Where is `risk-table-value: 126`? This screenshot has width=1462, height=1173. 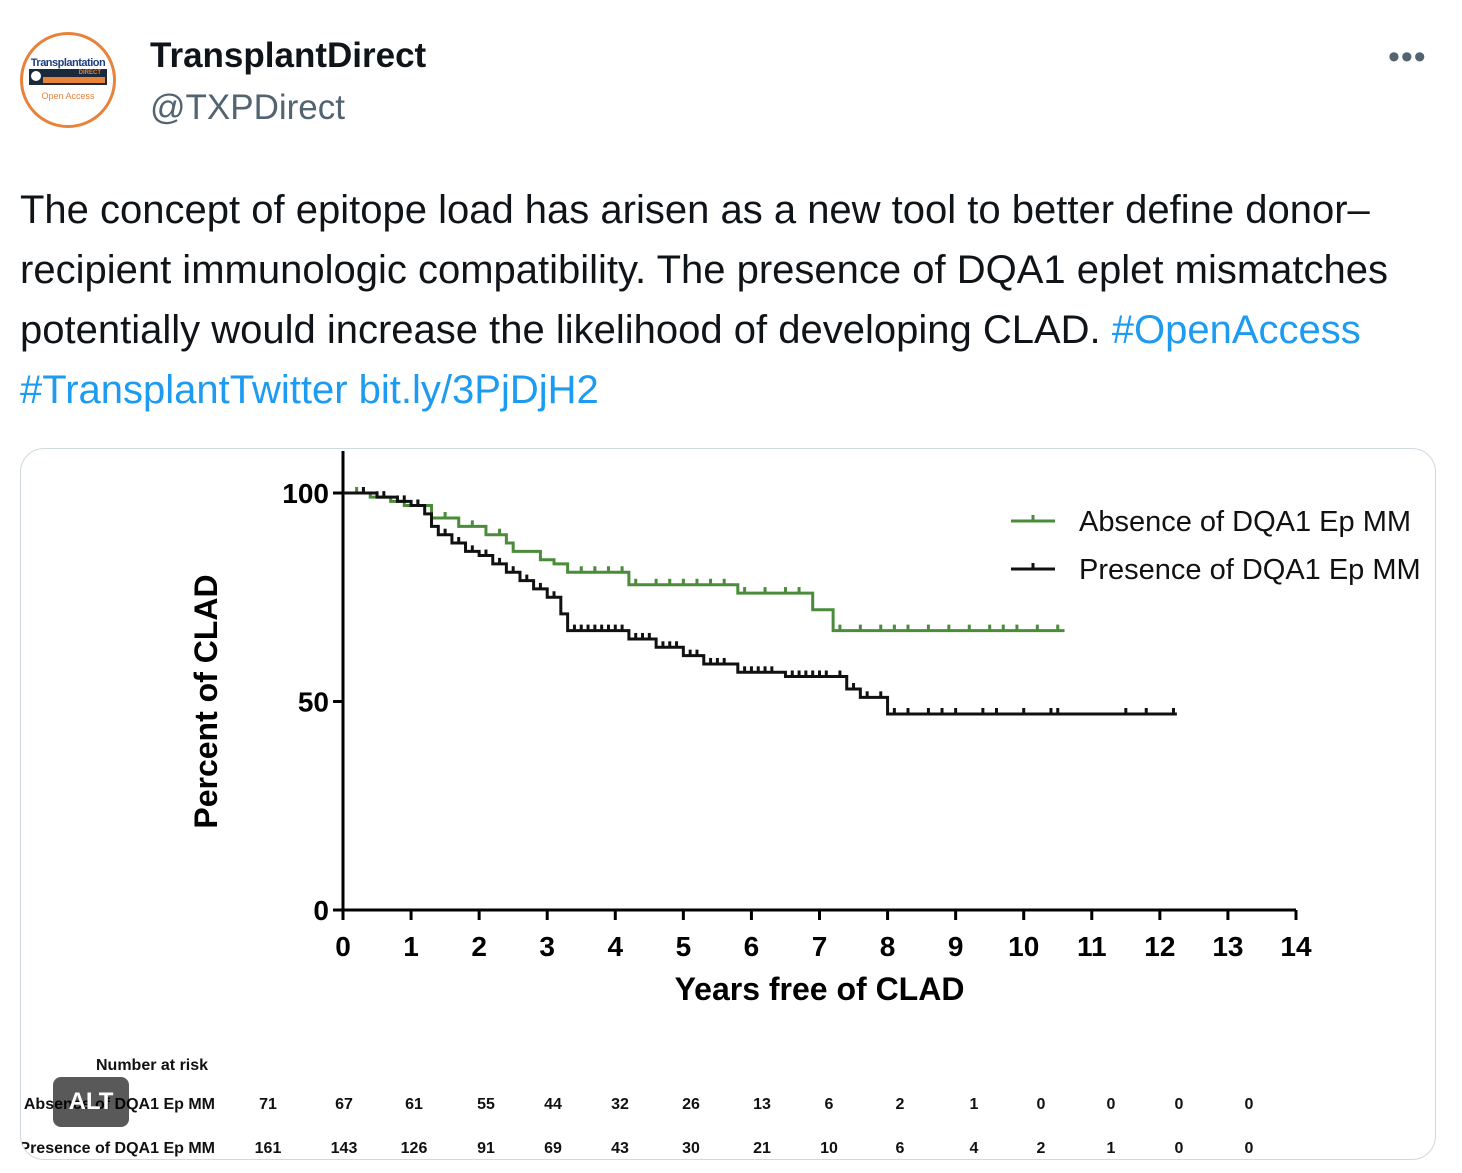
risk-table-value: 126 is located at coordinates (414, 1148).